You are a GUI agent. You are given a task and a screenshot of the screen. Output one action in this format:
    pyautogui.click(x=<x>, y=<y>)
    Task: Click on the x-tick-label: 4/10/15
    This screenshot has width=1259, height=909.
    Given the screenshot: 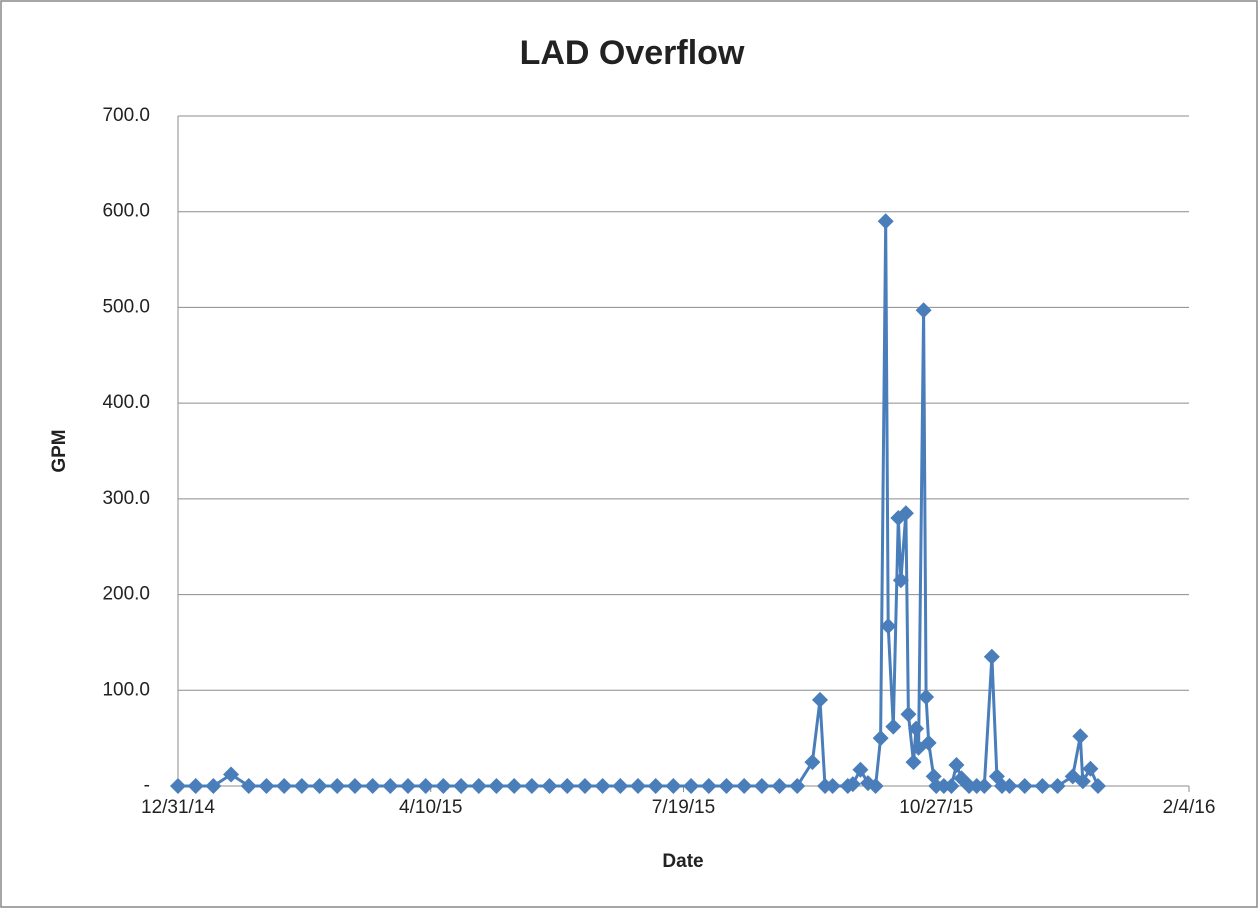 What is the action you would take?
    pyautogui.click(x=430, y=807)
    